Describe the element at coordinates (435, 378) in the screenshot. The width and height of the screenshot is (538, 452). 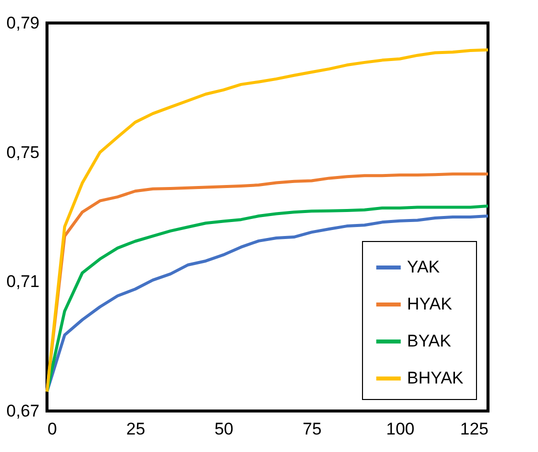
I see `legend-label: BHYAK` at that location.